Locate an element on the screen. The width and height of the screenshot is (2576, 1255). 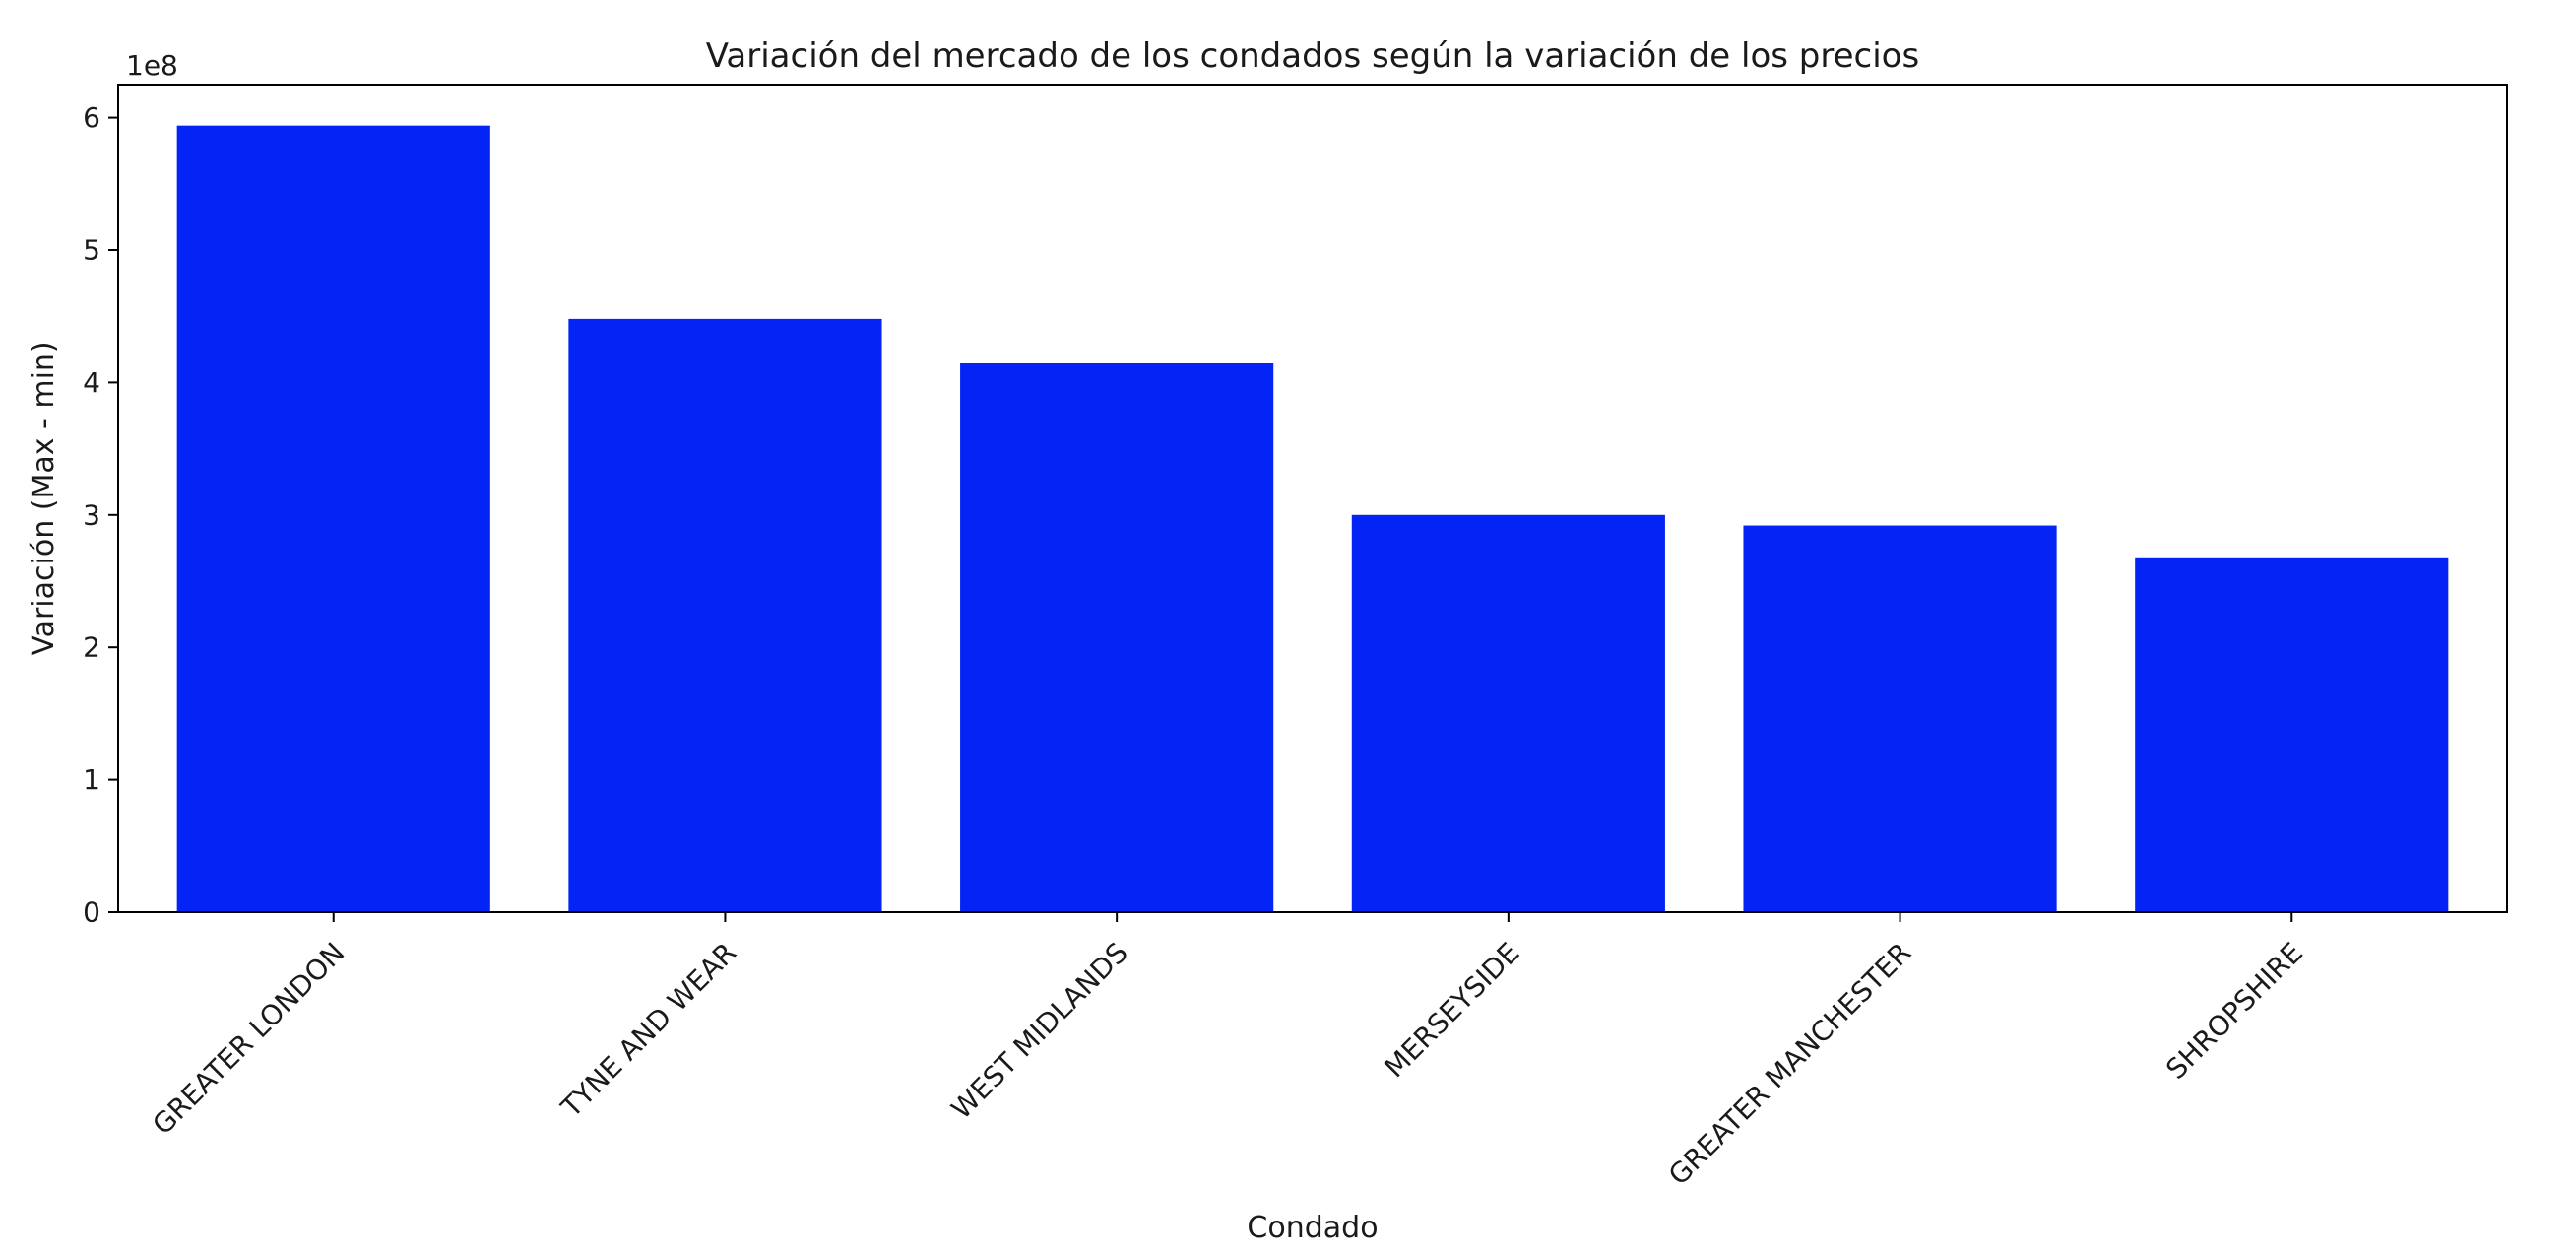
y-tick-label: 3 is located at coordinates (91, 514).